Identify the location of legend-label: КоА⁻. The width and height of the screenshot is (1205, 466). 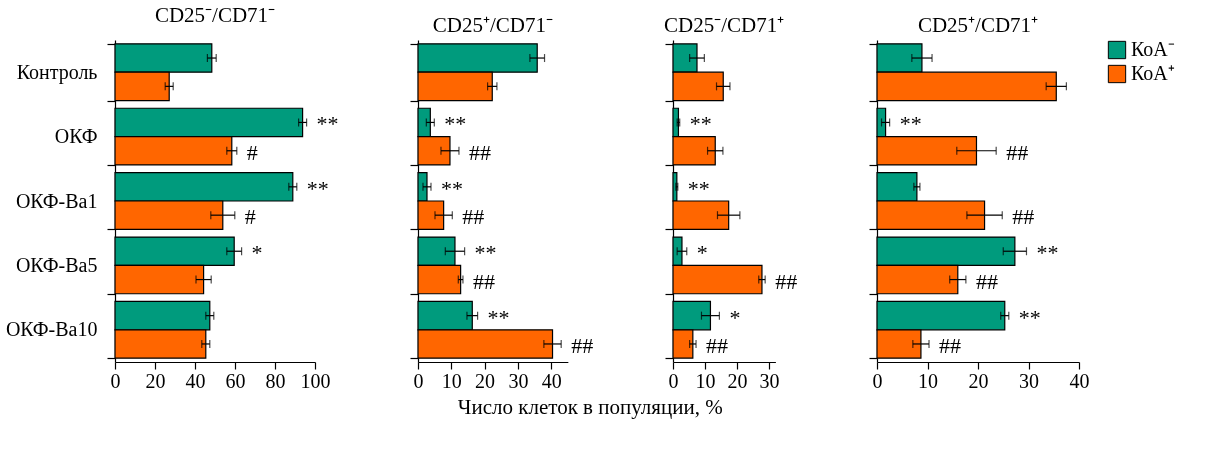
(1153, 49).